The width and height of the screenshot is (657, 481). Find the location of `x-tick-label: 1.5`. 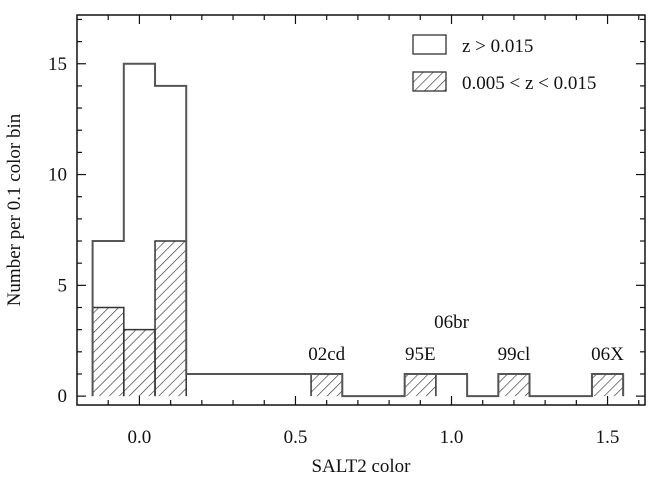

x-tick-label: 1.5 is located at coordinates (608, 437).